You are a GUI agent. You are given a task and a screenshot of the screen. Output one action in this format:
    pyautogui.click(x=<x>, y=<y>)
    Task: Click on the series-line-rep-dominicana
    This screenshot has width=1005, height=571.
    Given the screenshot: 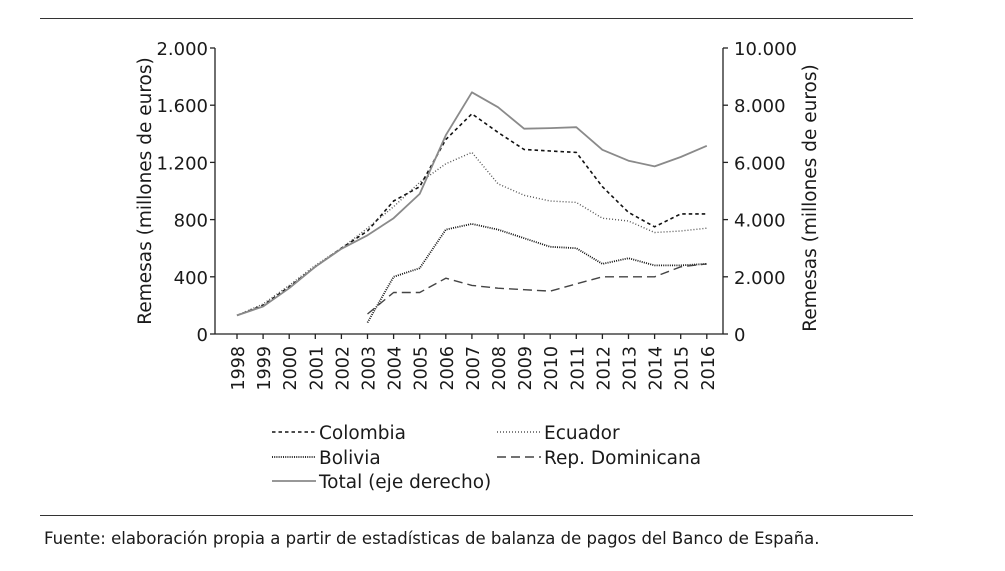 What is the action you would take?
    pyautogui.click(x=537, y=289)
    